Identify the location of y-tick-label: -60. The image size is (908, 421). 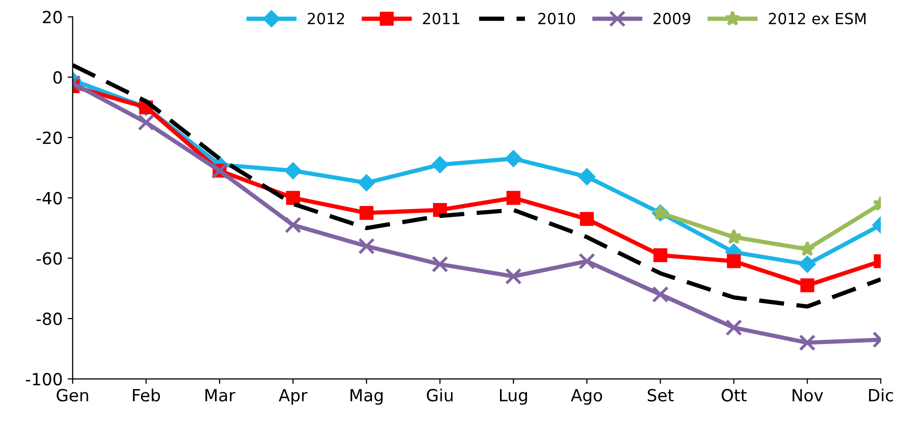
(49, 258).